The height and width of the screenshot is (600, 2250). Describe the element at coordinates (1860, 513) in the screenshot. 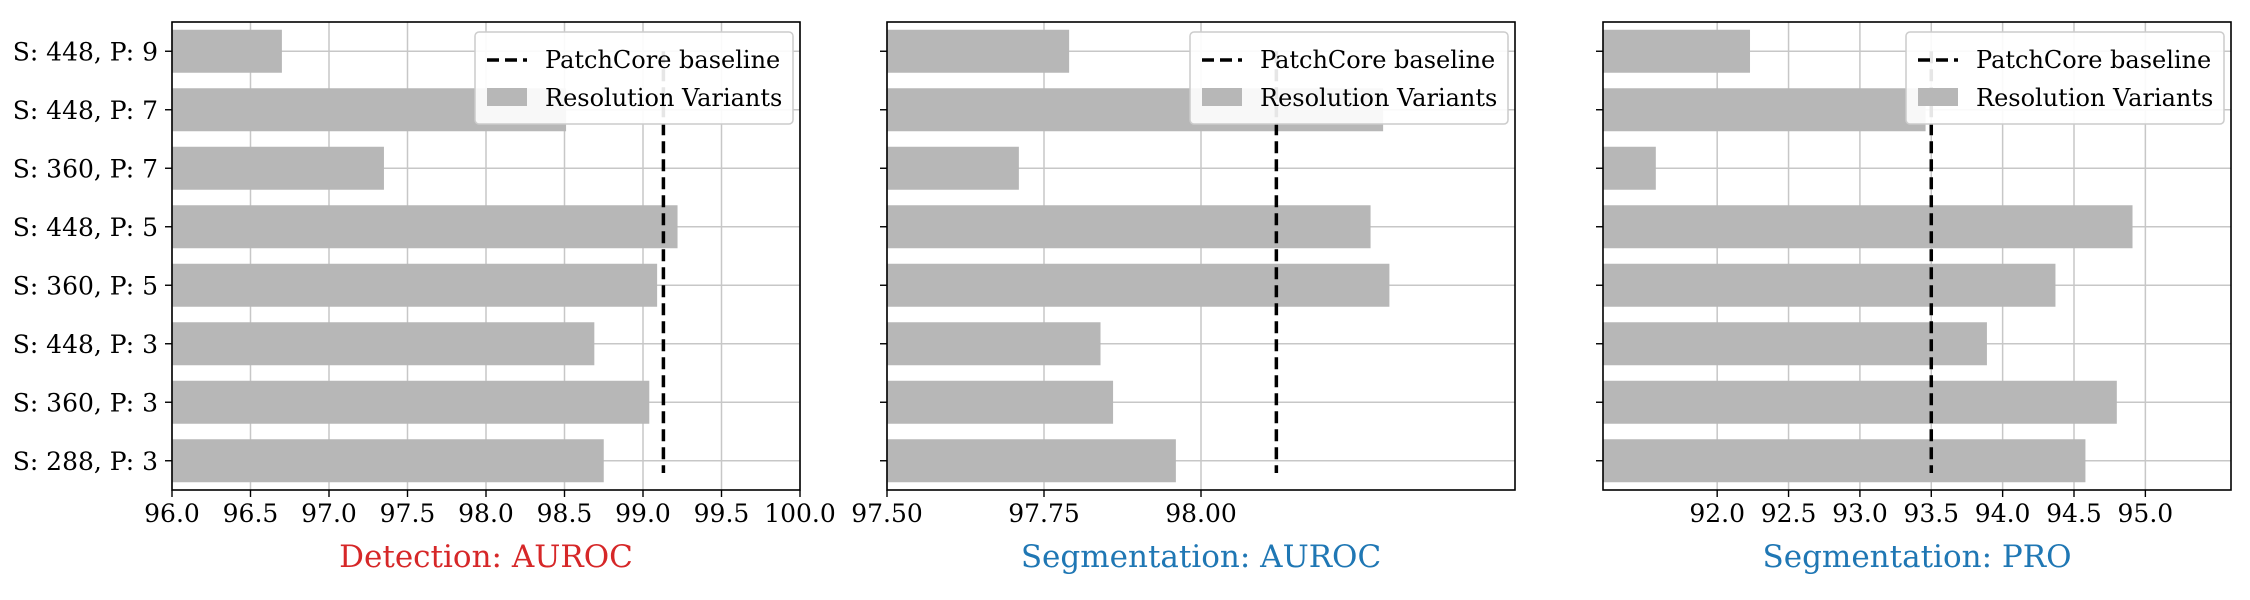

I see `x-tick-label: 93.0` at that location.